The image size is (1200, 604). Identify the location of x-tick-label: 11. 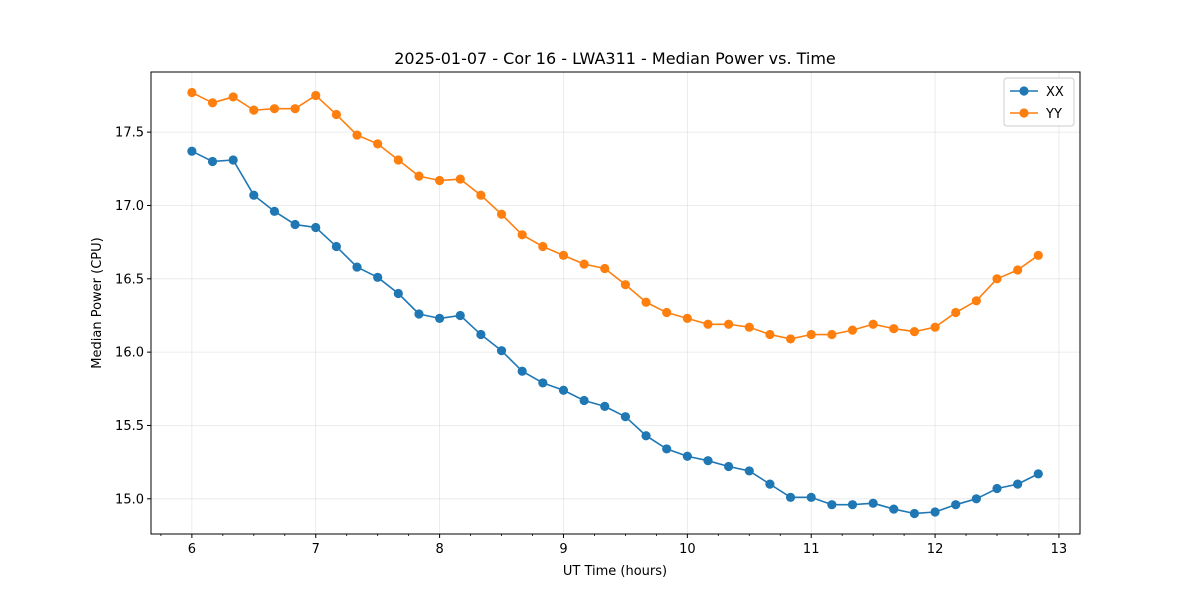
(811, 549).